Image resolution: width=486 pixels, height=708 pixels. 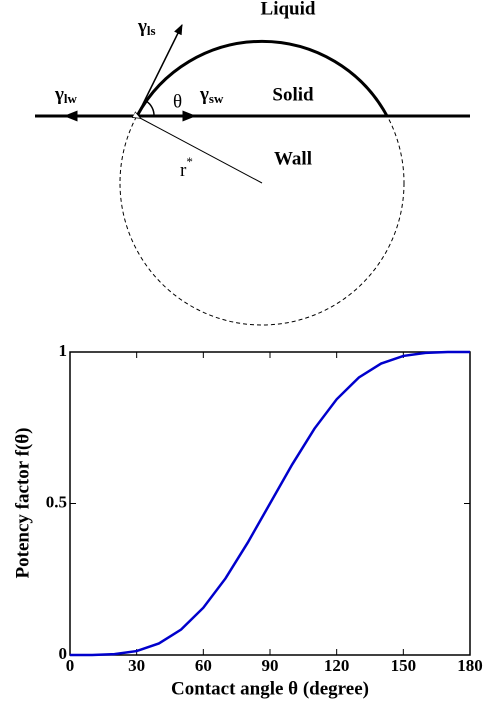 I want to click on y-tick-label: 0, so click(x=63, y=653).